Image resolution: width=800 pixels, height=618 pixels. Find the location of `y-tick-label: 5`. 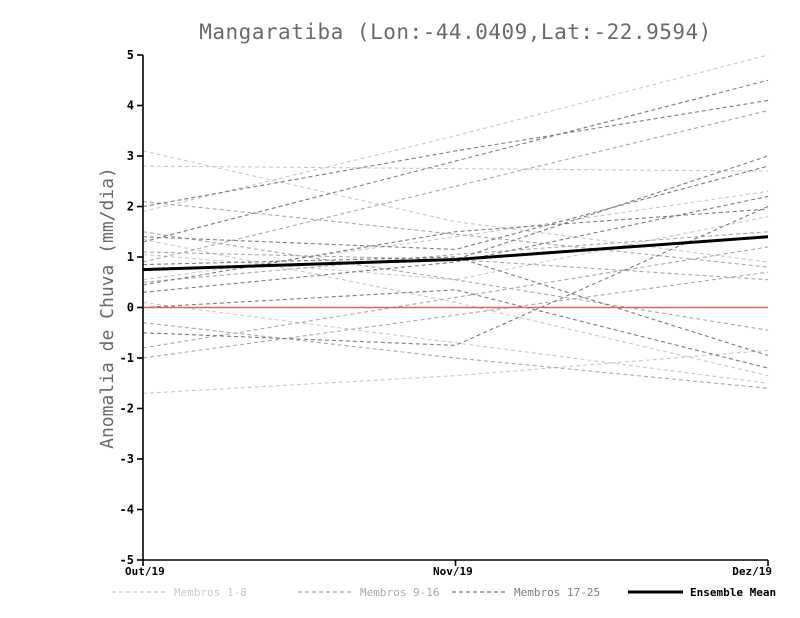

y-tick-label: 5 is located at coordinates (130, 55).